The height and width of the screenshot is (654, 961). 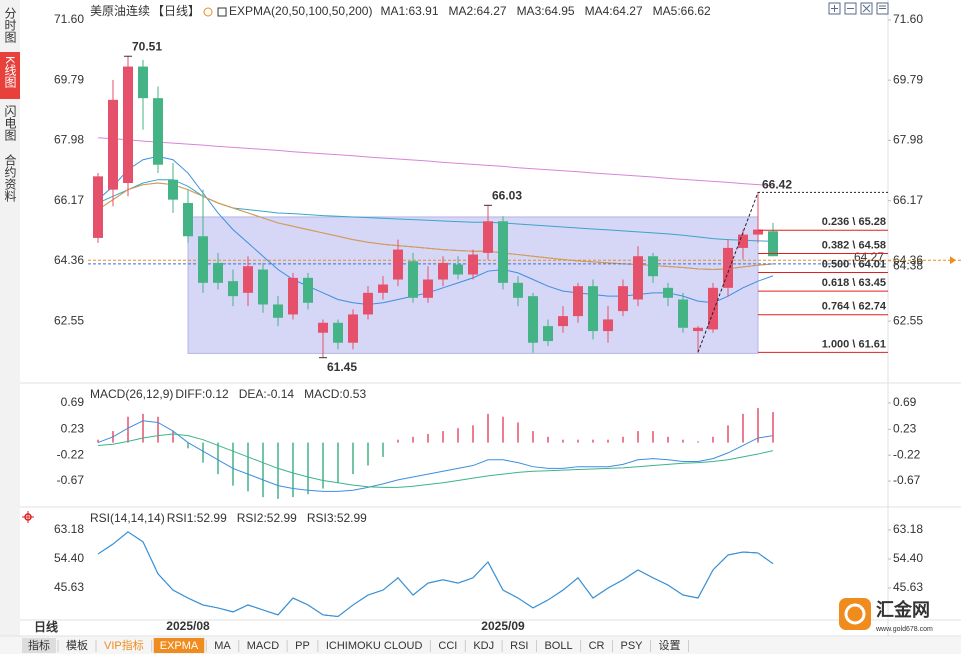 I want to click on rsi-settings-icon, so click(x=28, y=517).